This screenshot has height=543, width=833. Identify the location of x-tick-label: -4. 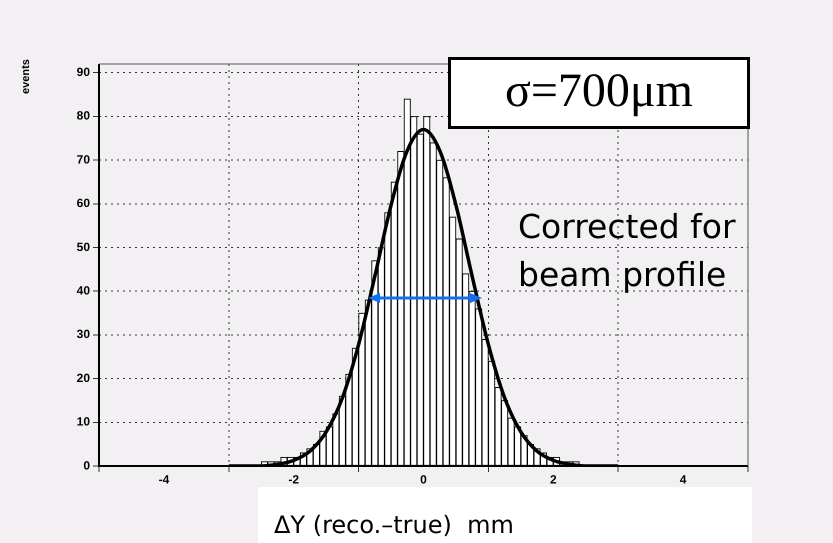
(164, 479).